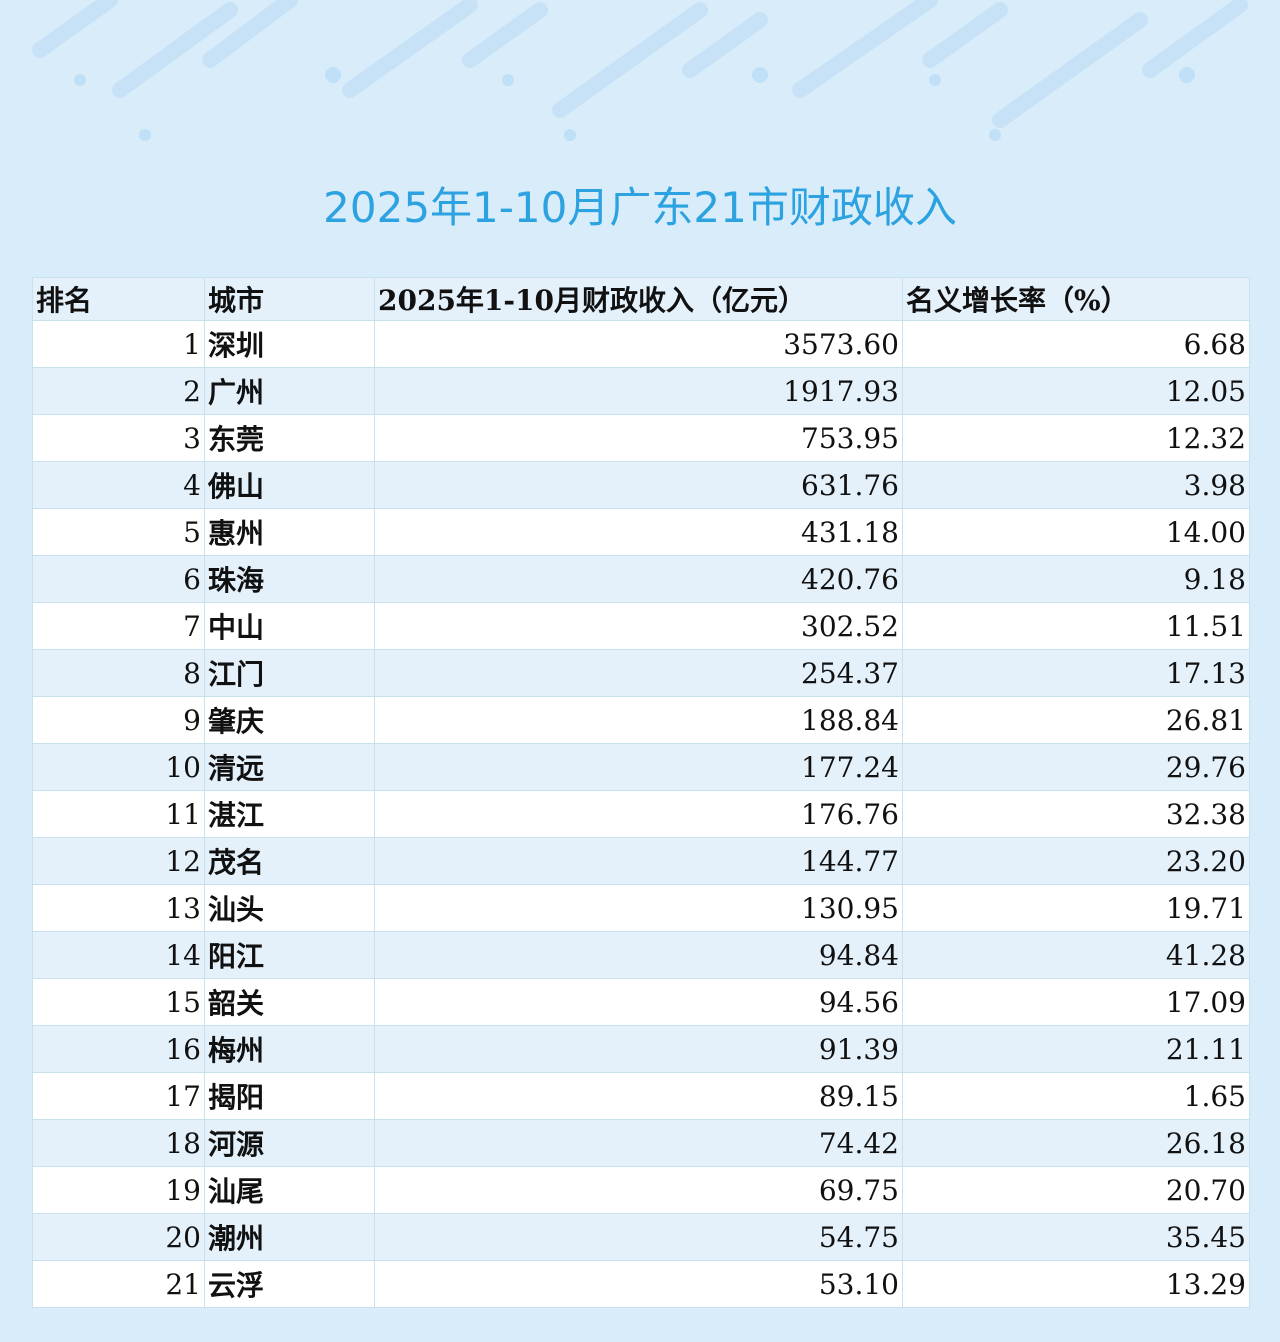 This screenshot has width=1280, height=1342. I want to click on table-row: 14 阳江 94.84 41.28, so click(641, 955).